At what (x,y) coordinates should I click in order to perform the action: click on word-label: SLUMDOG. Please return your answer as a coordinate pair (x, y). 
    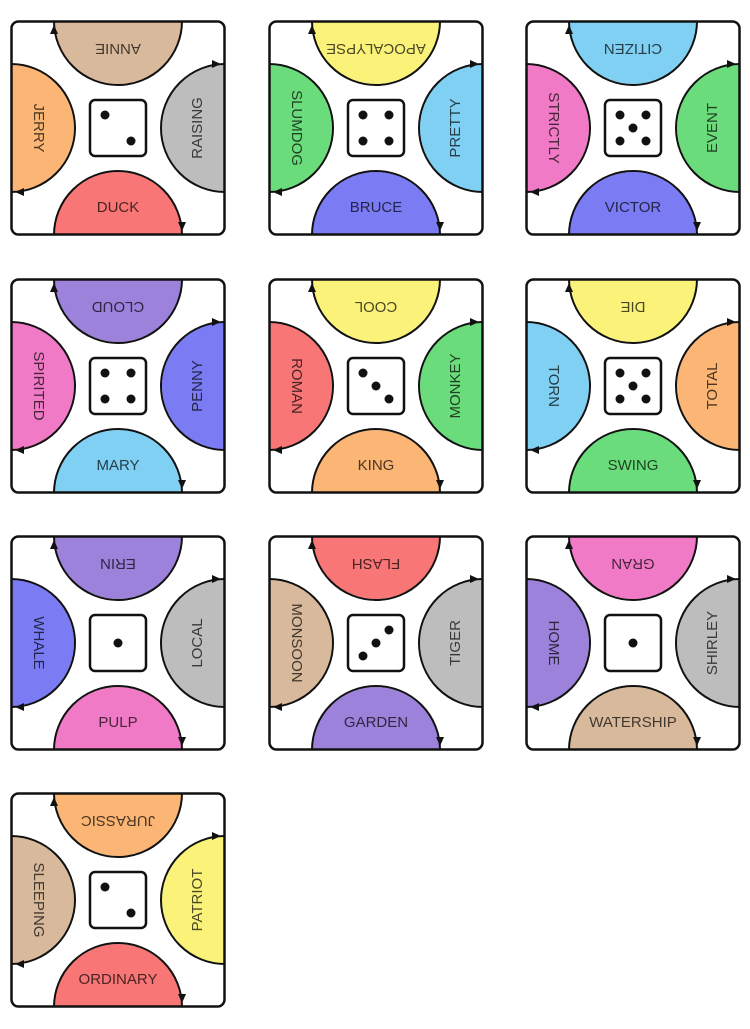
    Looking at the image, I should click on (296, 128).